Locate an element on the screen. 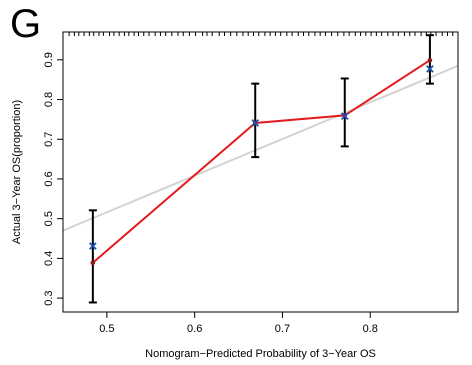 The height and width of the screenshot is (365, 472). y-tick-label: 0.4 is located at coordinates (49, 258).